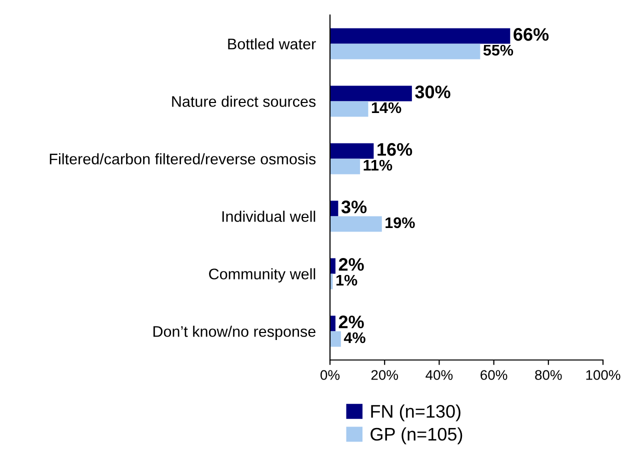 The width and height of the screenshot is (628, 452). What do you see at coordinates (330, 375) in the screenshot?
I see `x-tick-label: 0%` at bounding box center [330, 375].